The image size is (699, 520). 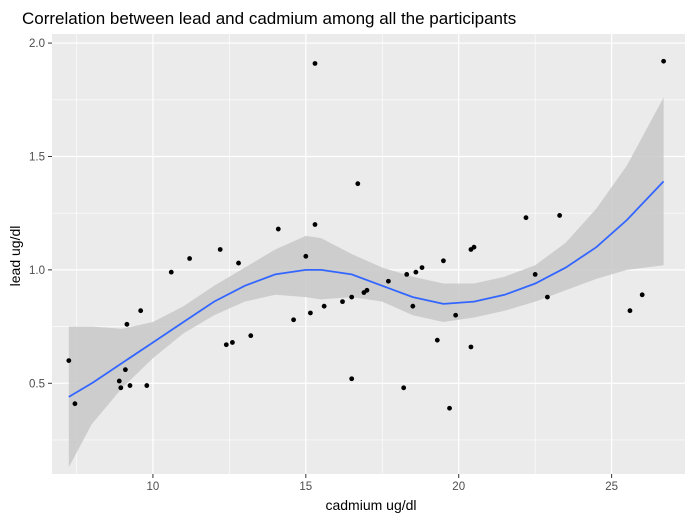 What do you see at coordinates (153, 487) in the screenshot?
I see `x-tick-label: 10` at bounding box center [153, 487].